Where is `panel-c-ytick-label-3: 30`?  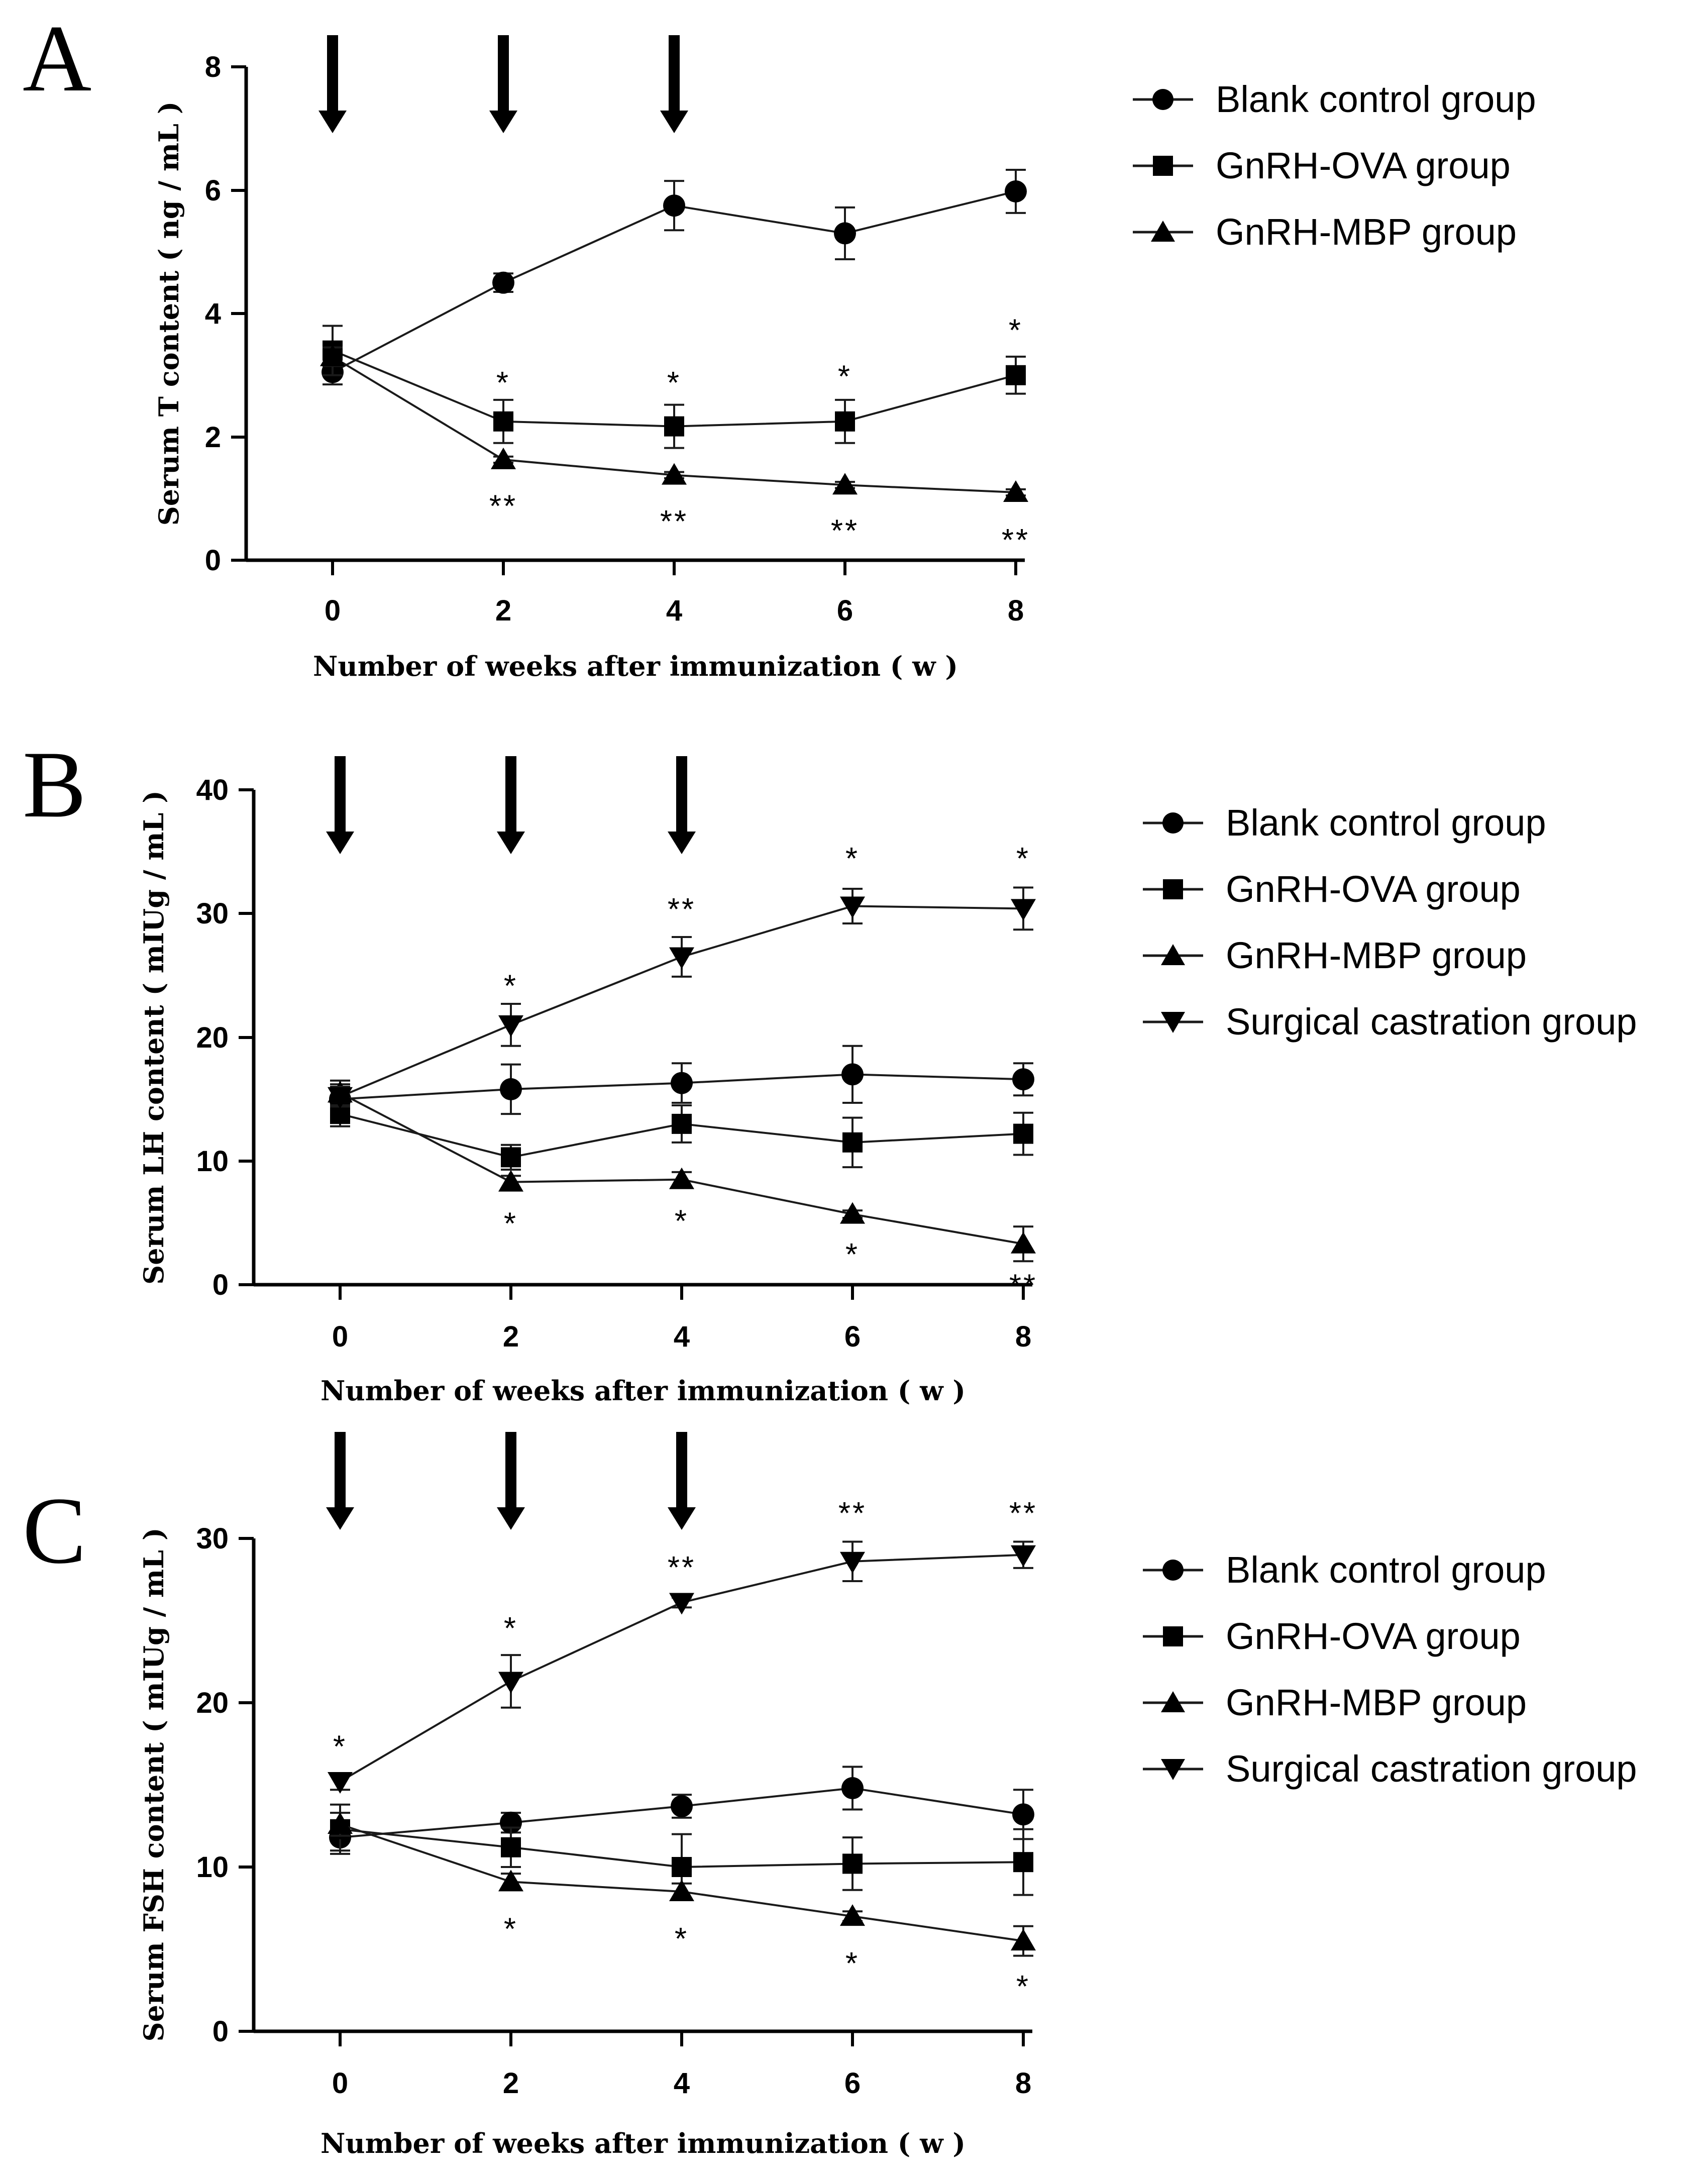 panel-c-ytick-label-3: 30 is located at coordinates (212, 1538).